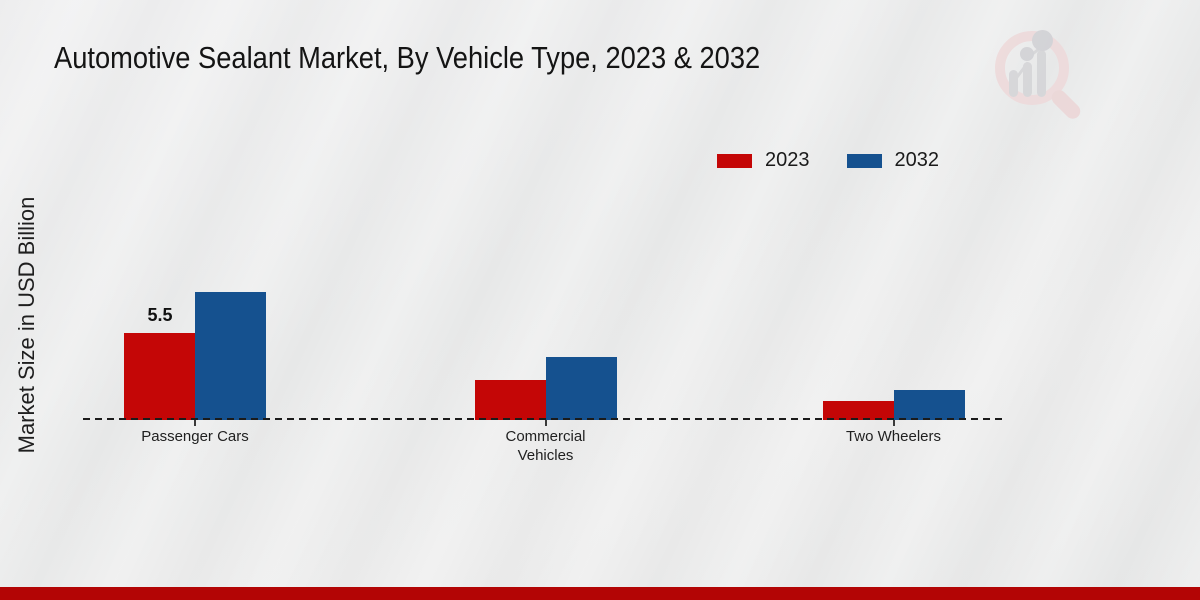  What do you see at coordinates (828, 160) in the screenshot?
I see `legend: 2023 2032` at bounding box center [828, 160].